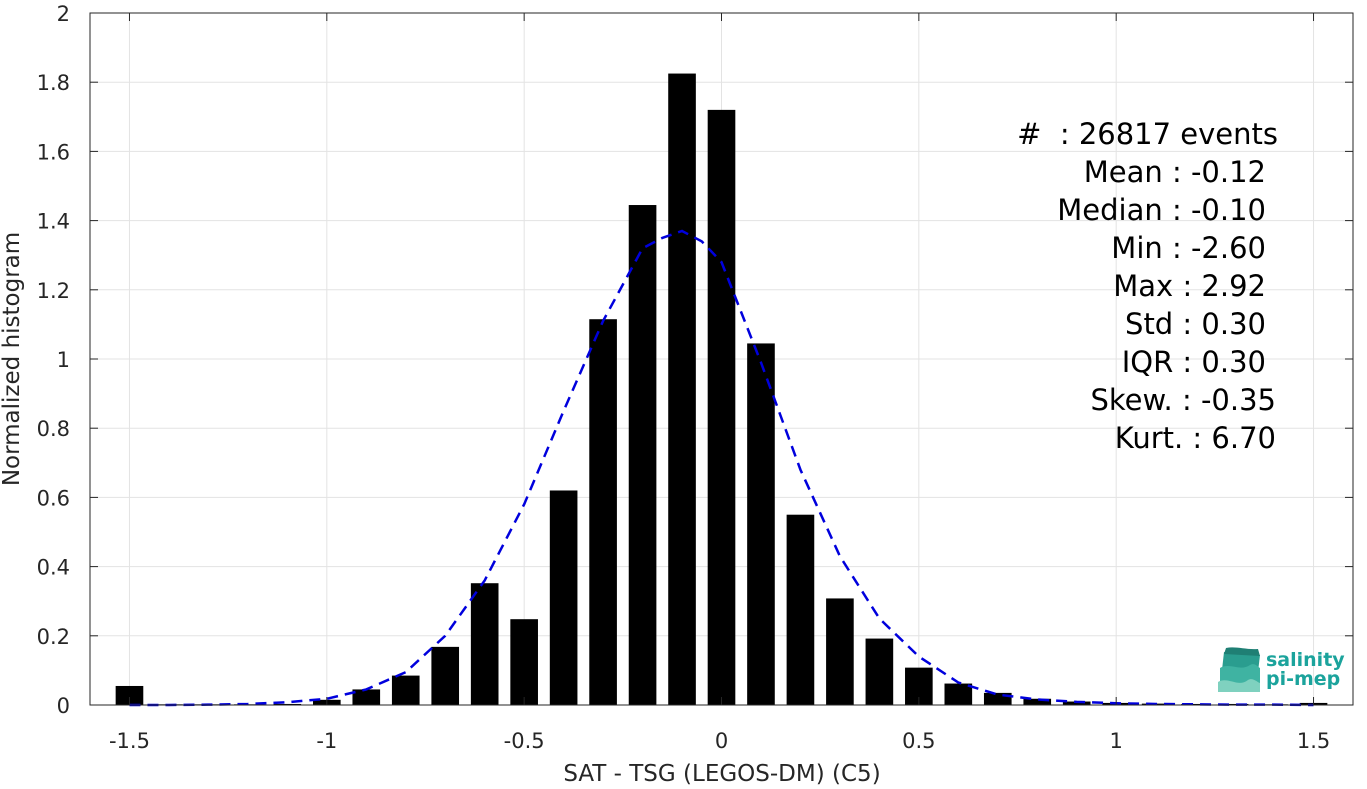 The width and height of the screenshot is (1367, 789). What do you see at coordinates (1147, 134) in the screenshot?
I see `stat-events: # : 26817 events` at bounding box center [1147, 134].